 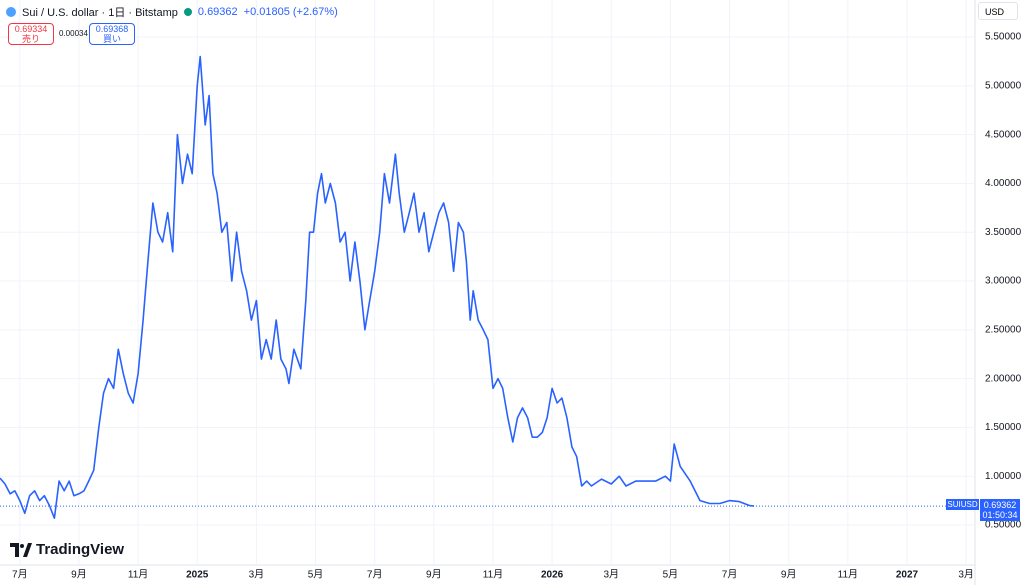 I want to click on symbol-title: Sui / U.S. dollar · 1日 · Bitstamp, so click(x=100, y=13).